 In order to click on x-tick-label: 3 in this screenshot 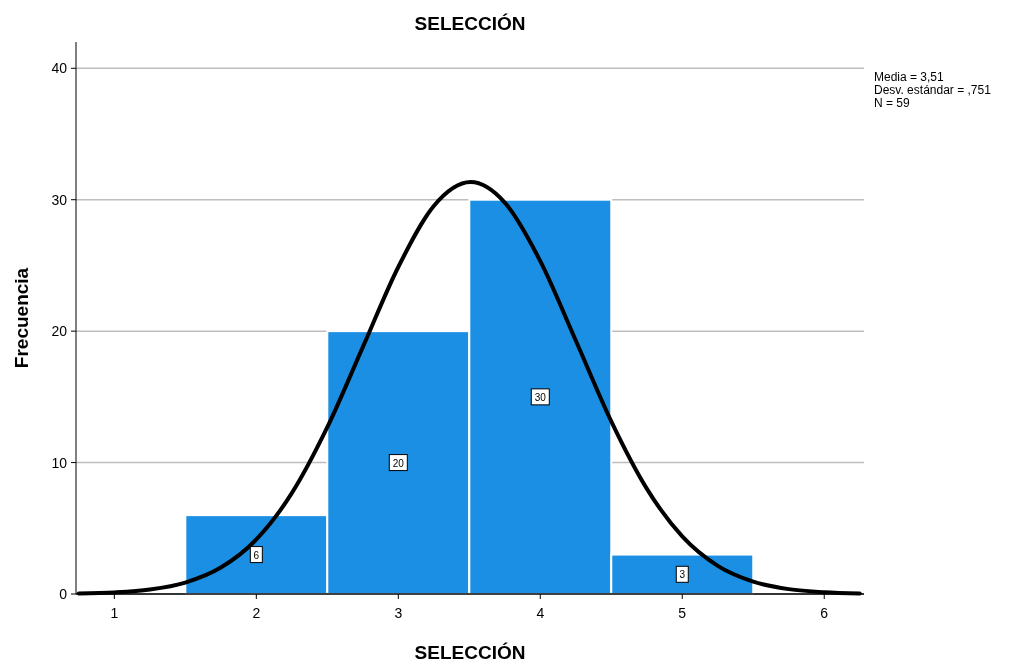, I will do `click(398, 613)`.